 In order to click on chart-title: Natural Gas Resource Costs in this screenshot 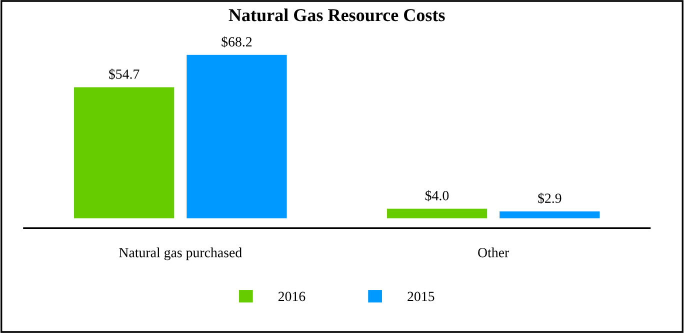, I will do `click(336, 15)`.